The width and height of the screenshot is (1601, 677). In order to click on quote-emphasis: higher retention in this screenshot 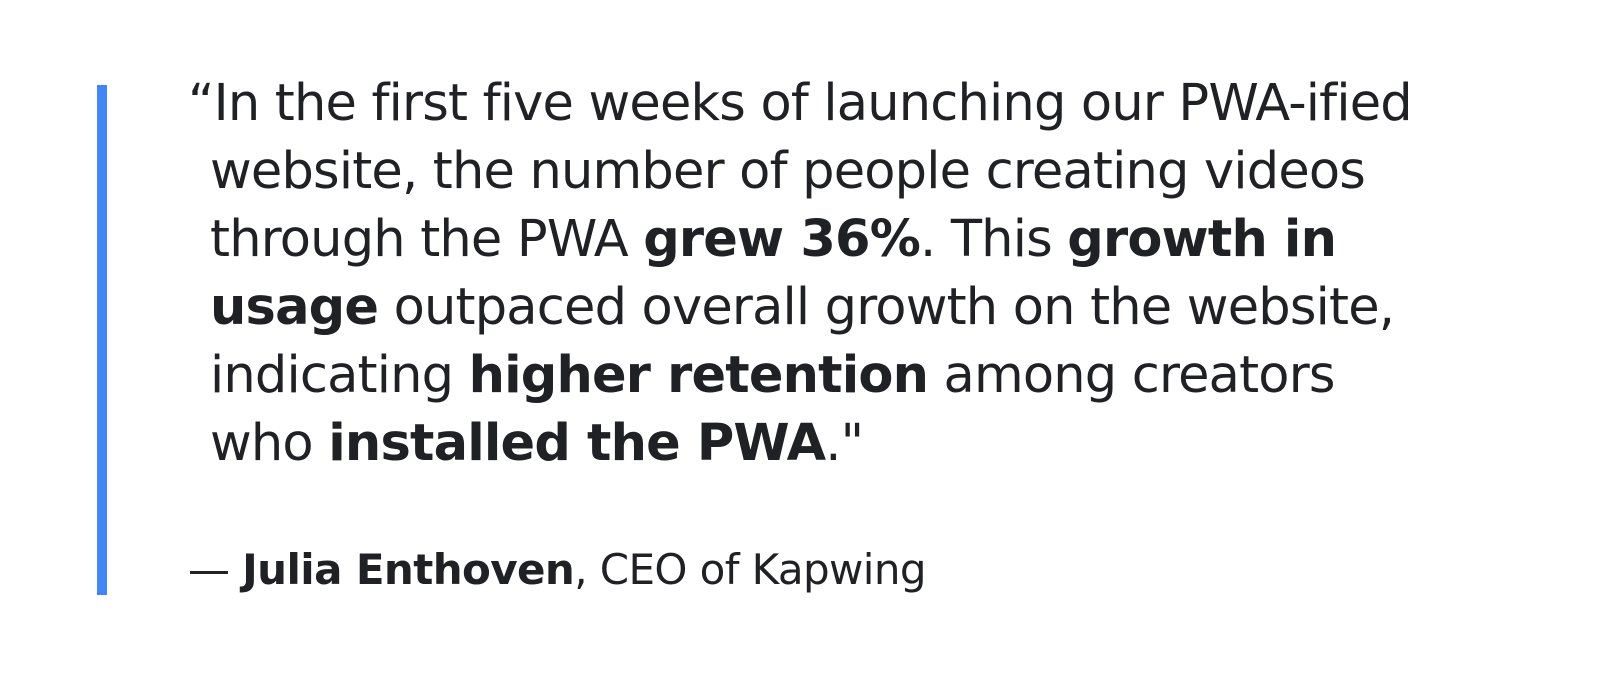, I will do `click(698, 375)`.